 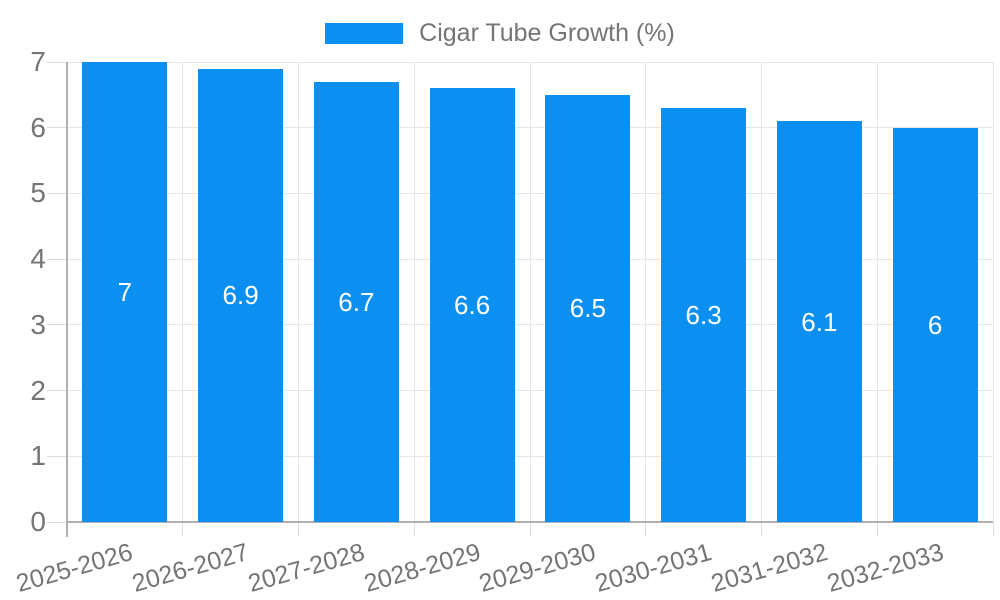 I want to click on bar-value-label: 6.3, so click(x=703, y=315).